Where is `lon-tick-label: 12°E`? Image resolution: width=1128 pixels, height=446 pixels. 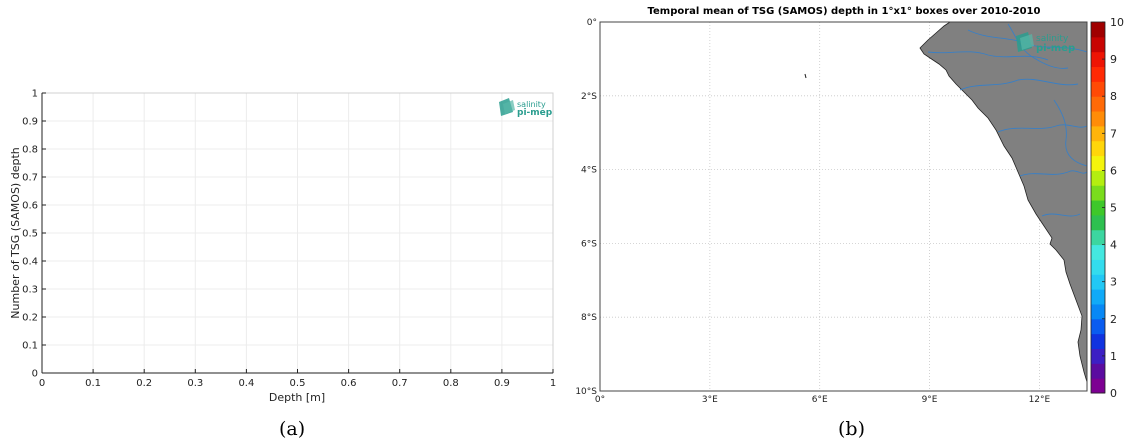 lon-tick-label: 12°E is located at coordinates (1040, 400).